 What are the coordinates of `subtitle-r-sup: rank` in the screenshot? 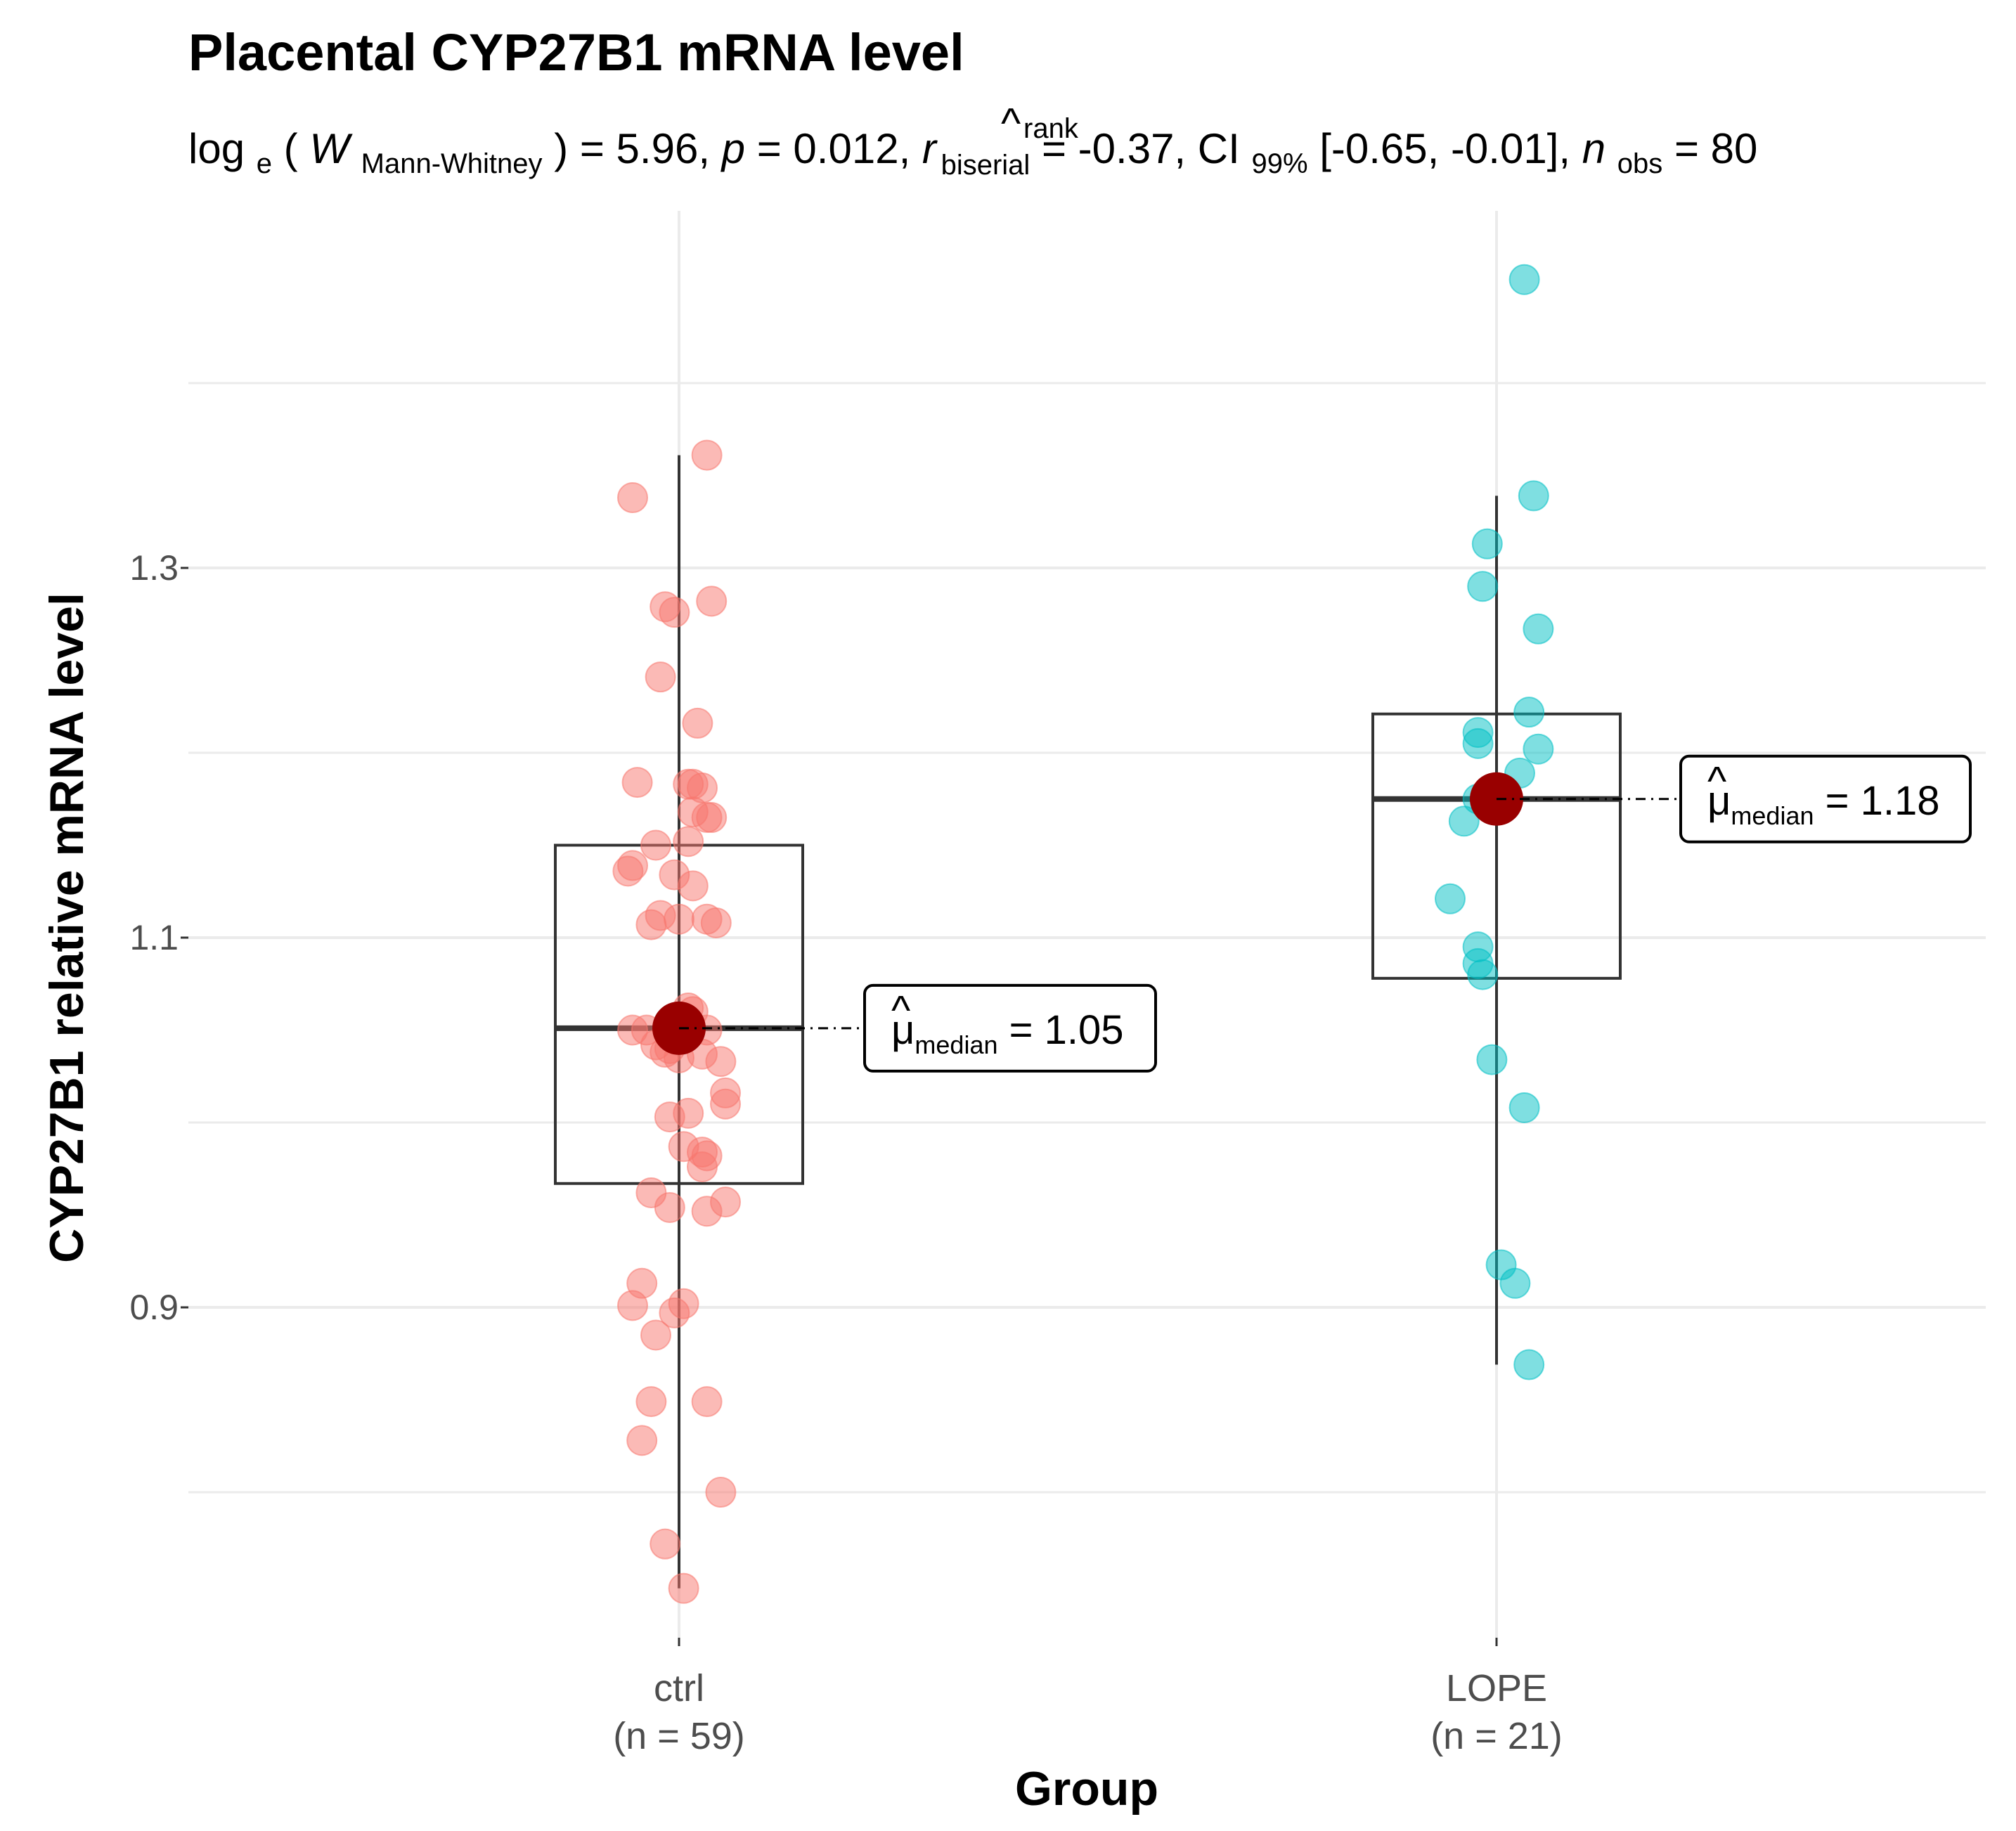 It's located at (1051, 128).